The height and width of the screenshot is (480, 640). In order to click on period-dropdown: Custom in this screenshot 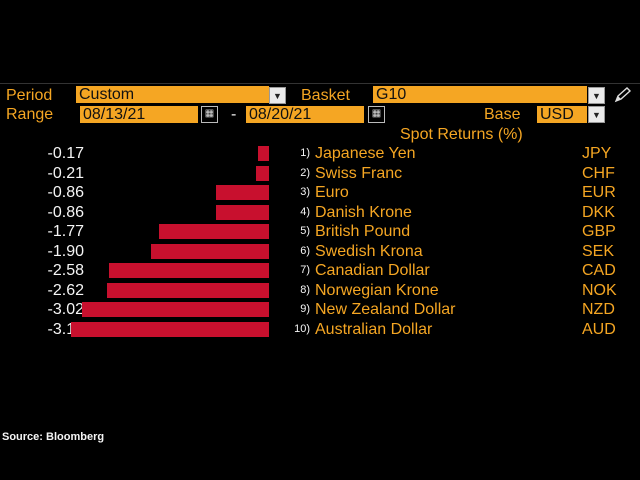, I will do `click(172, 94)`.